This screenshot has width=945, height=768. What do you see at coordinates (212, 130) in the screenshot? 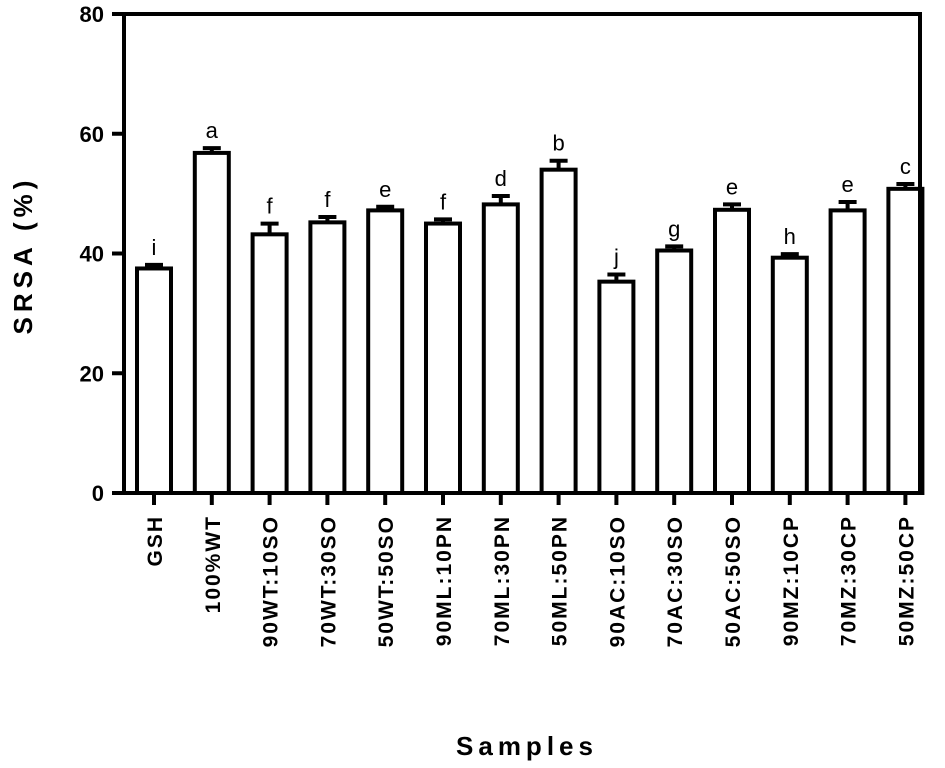
I see `significance-letter: a` at bounding box center [212, 130].